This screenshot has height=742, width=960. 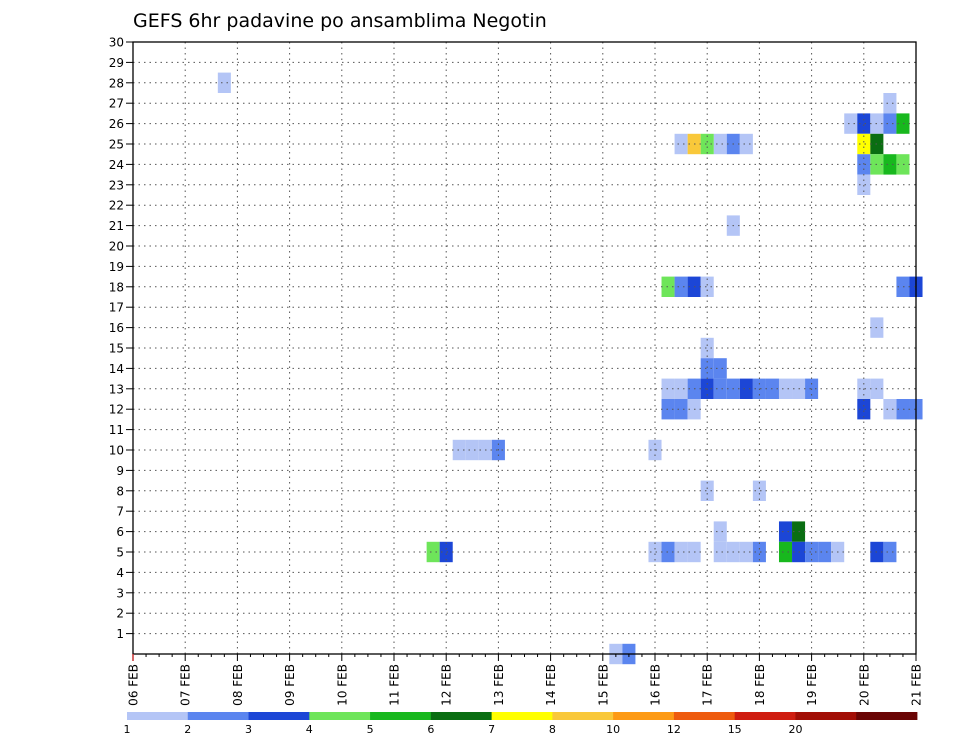 I want to click on x-tick-label: 06 FEB, so click(x=134, y=685).